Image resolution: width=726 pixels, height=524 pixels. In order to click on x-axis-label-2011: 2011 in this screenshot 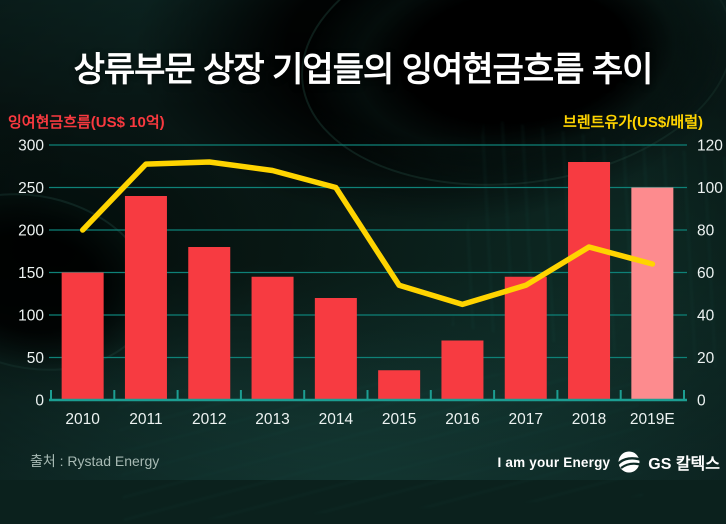, I will do `click(145, 419)`.